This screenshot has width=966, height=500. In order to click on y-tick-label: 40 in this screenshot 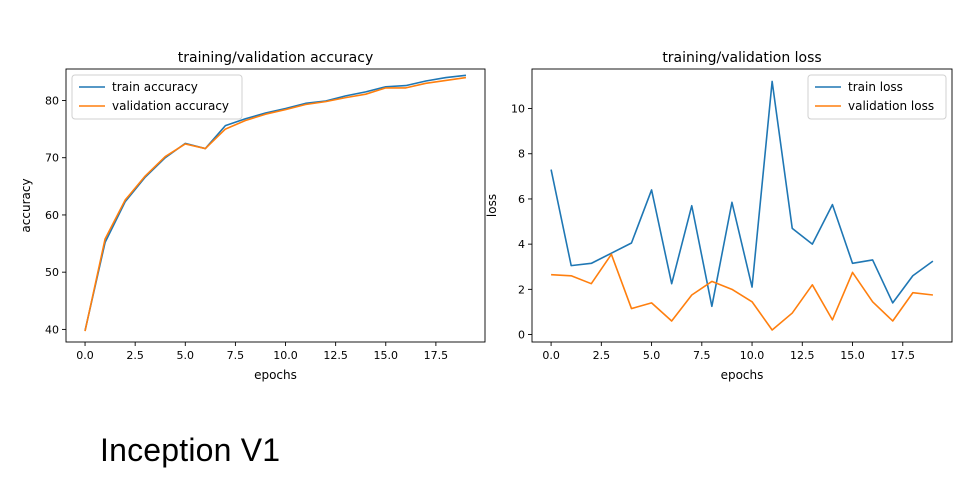, I will do `click(52, 329)`.